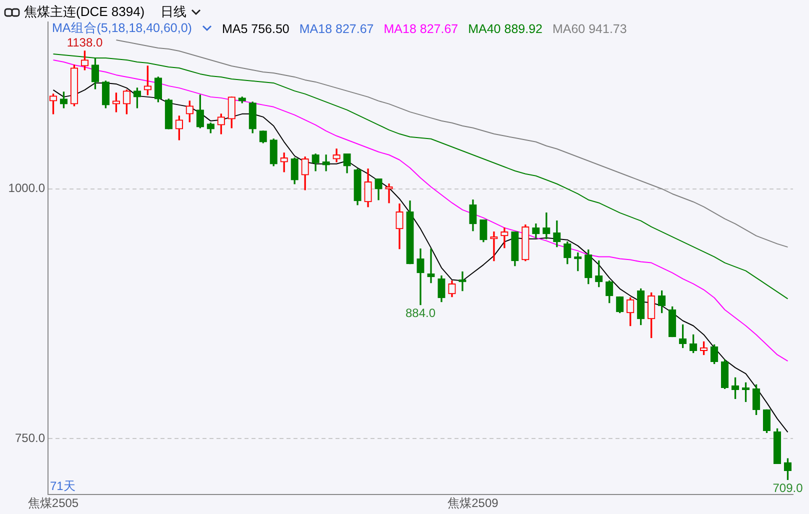 Image resolution: width=809 pixels, height=514 pixels. I want to click on annotation: 71天, so click(63, 485).